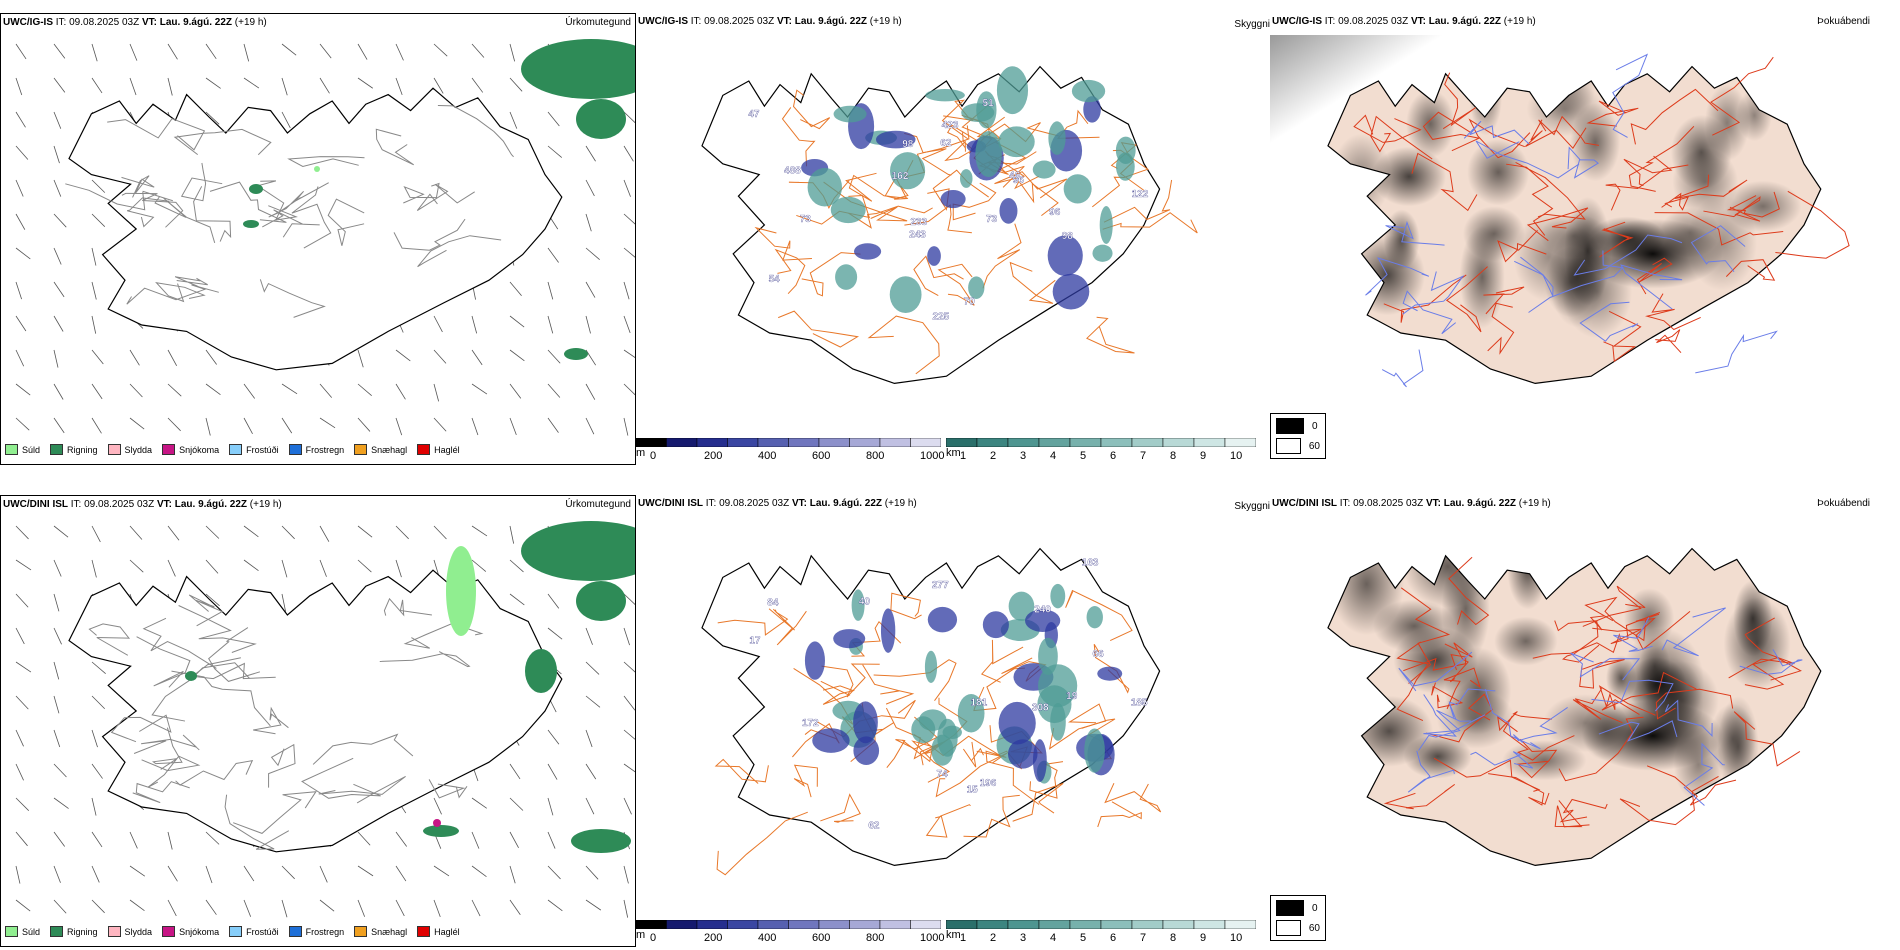 This screenshot has width=1900, height=950. What do you see at coordinates (1203, 456) in the screenshot?
I see `colorbar-tick: 9` at bounding box center [1203, 456].